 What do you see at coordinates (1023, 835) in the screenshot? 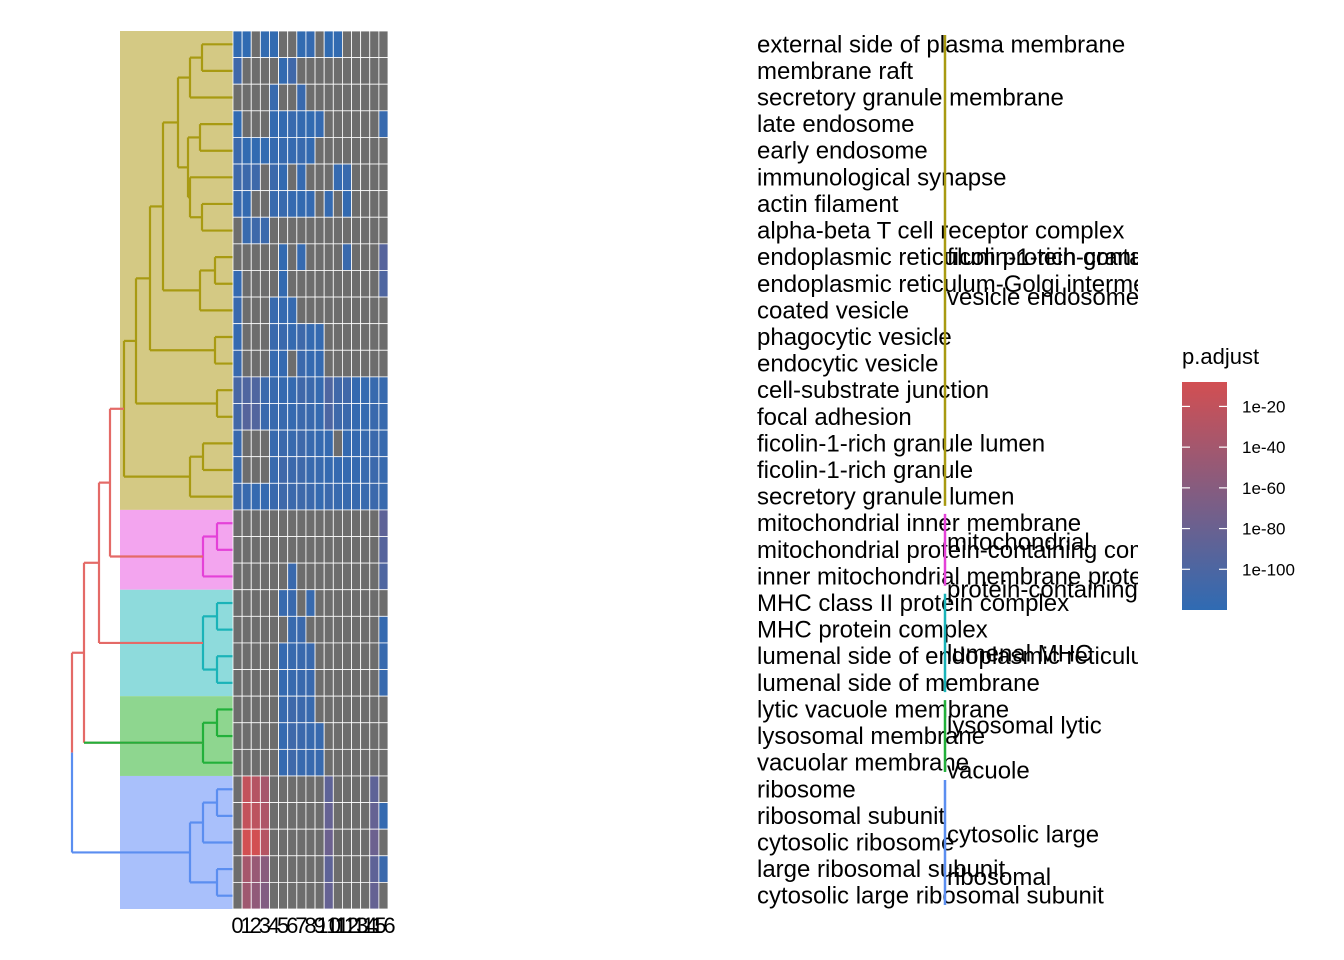
I see `cluster-label: cytosolic large` at bounding box center [1023, 835].